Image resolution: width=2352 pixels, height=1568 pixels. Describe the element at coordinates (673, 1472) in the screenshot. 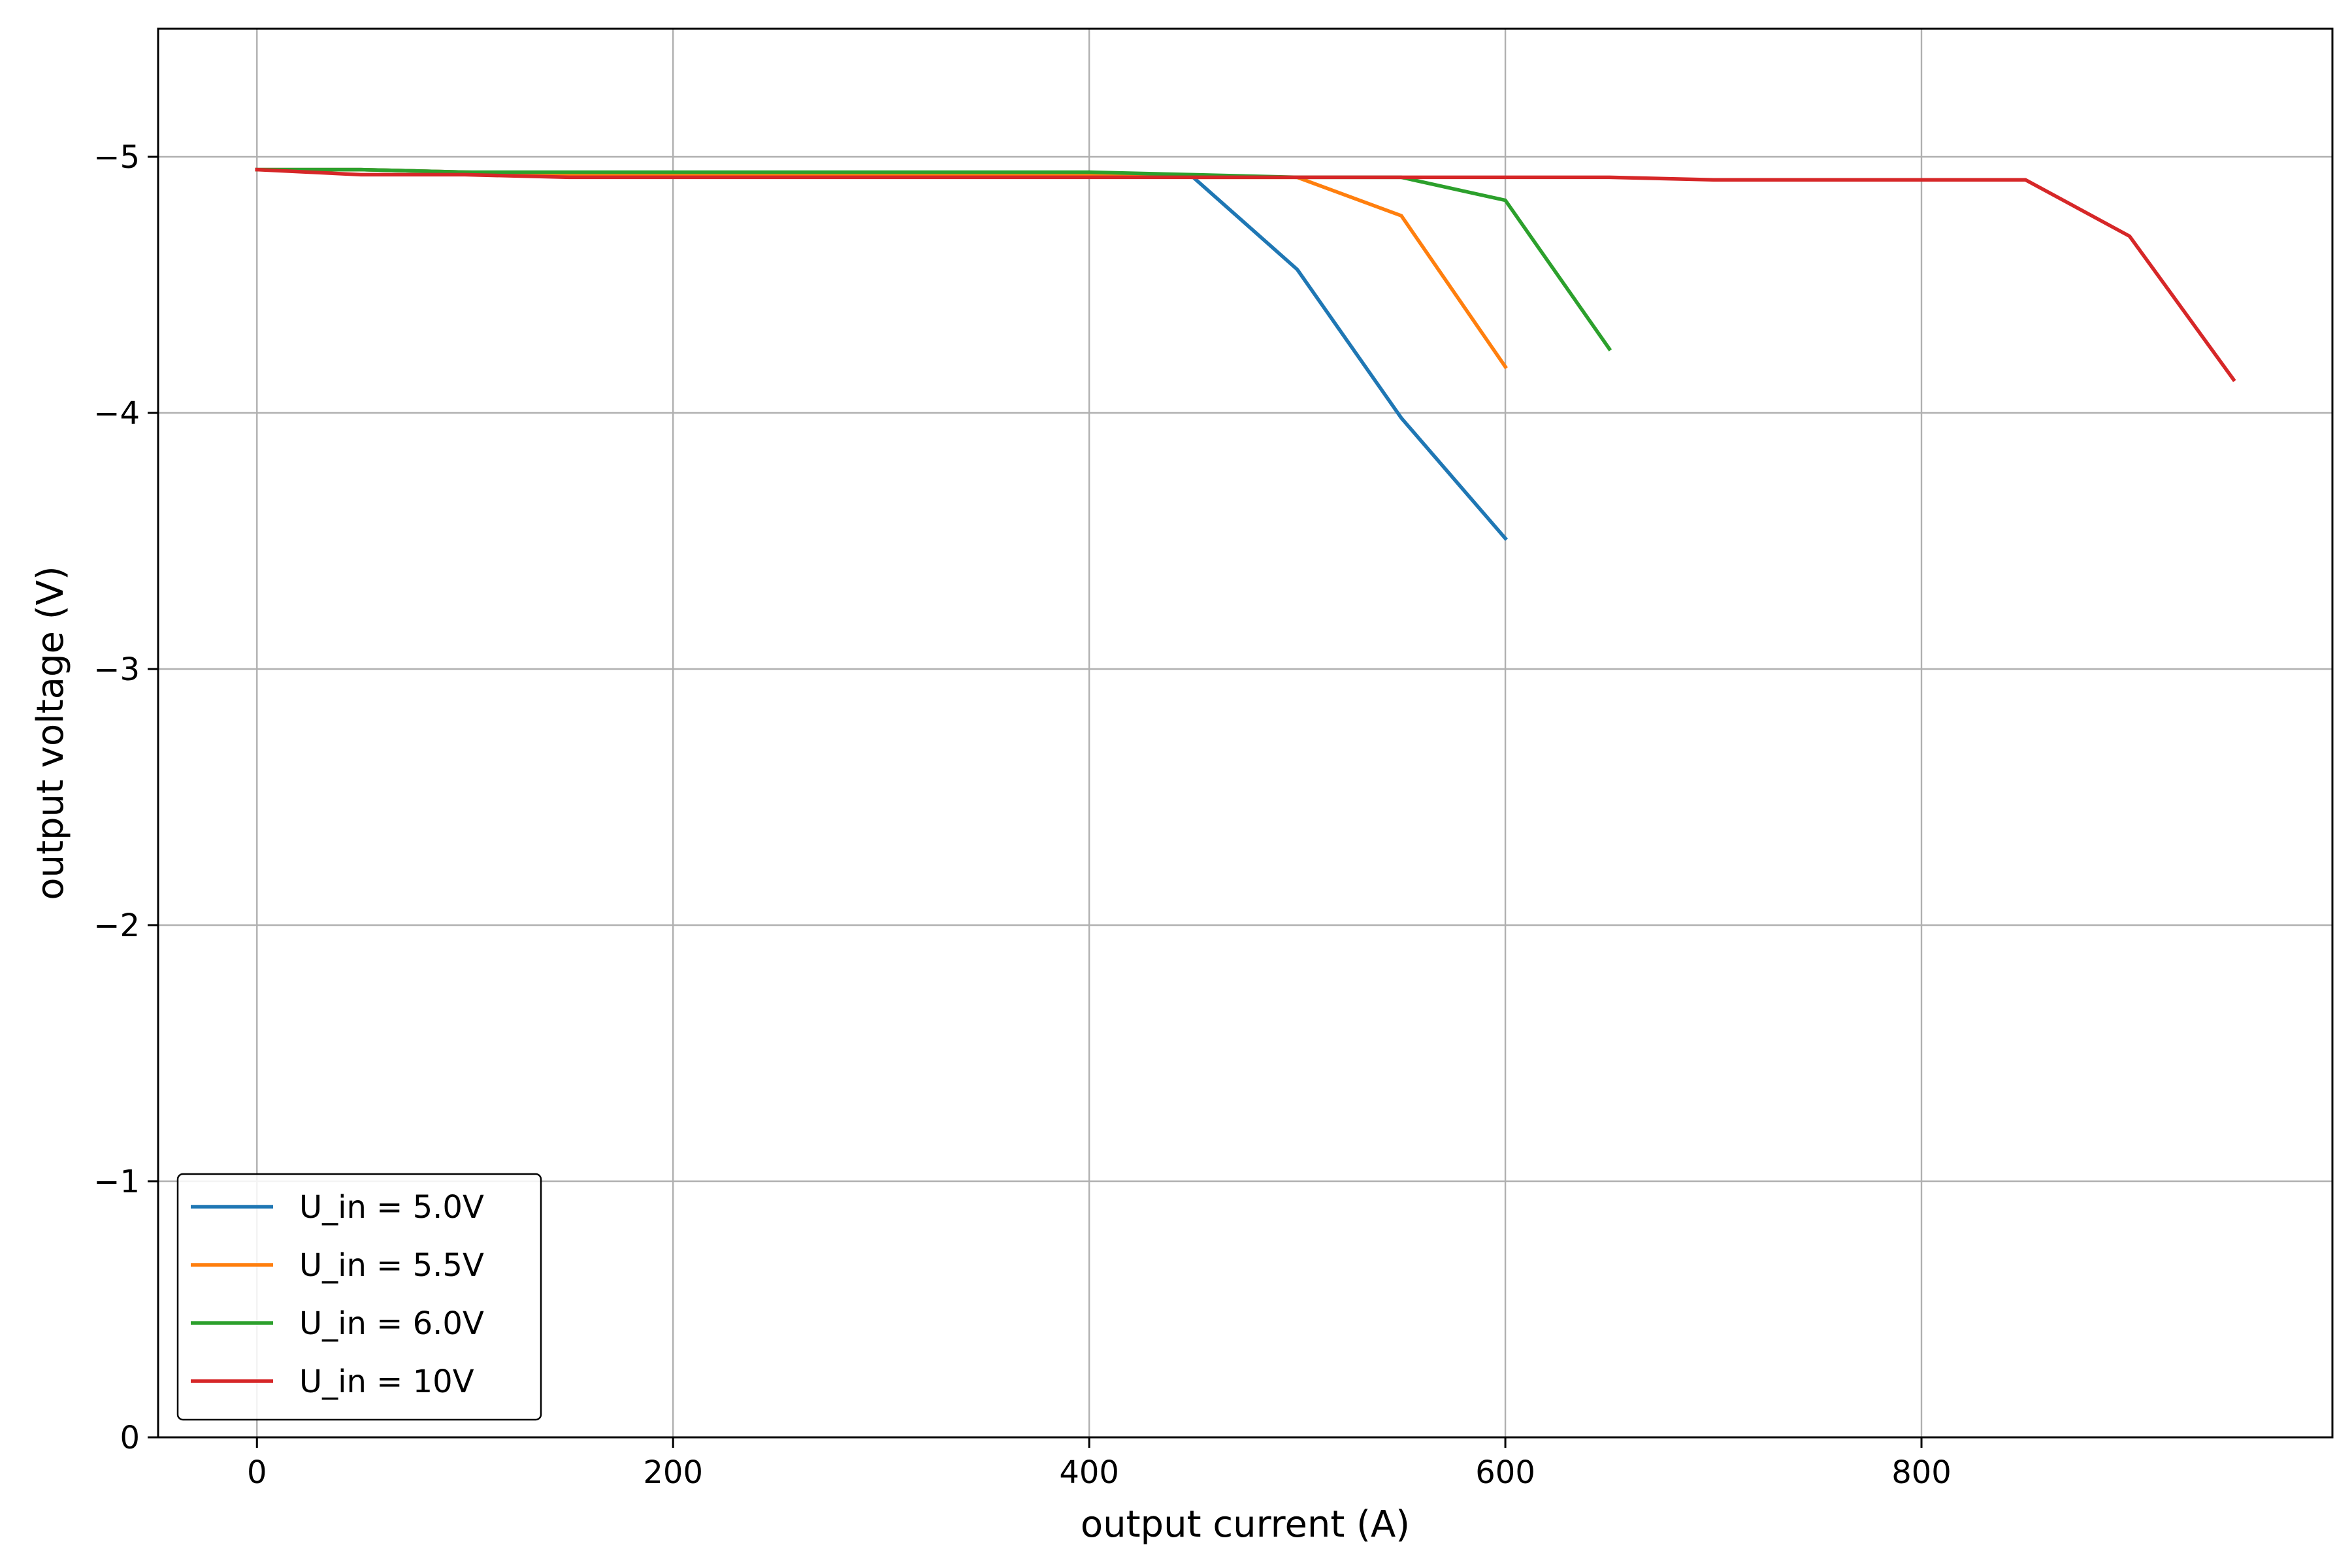

I see `x-tick-label: 200` at that location.